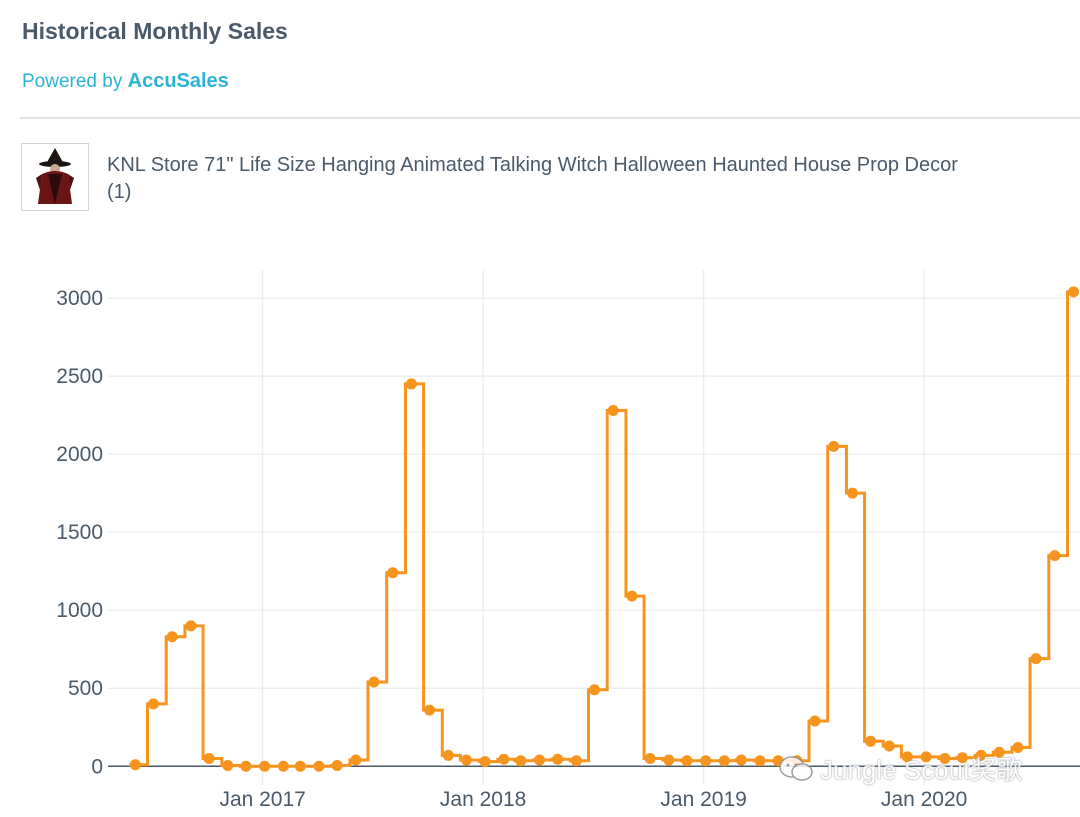  What do you see at coordinates (155, 31) in the screenshot?
I see `page-title: Historical Monthly Sales` at bounding box center [155, 31].